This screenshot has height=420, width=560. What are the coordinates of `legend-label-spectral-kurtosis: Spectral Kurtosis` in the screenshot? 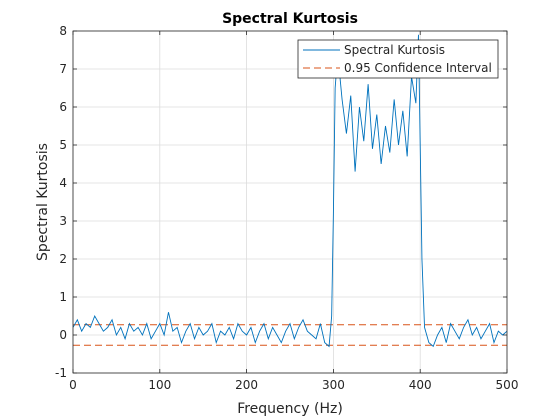 It's located at (394, 50).